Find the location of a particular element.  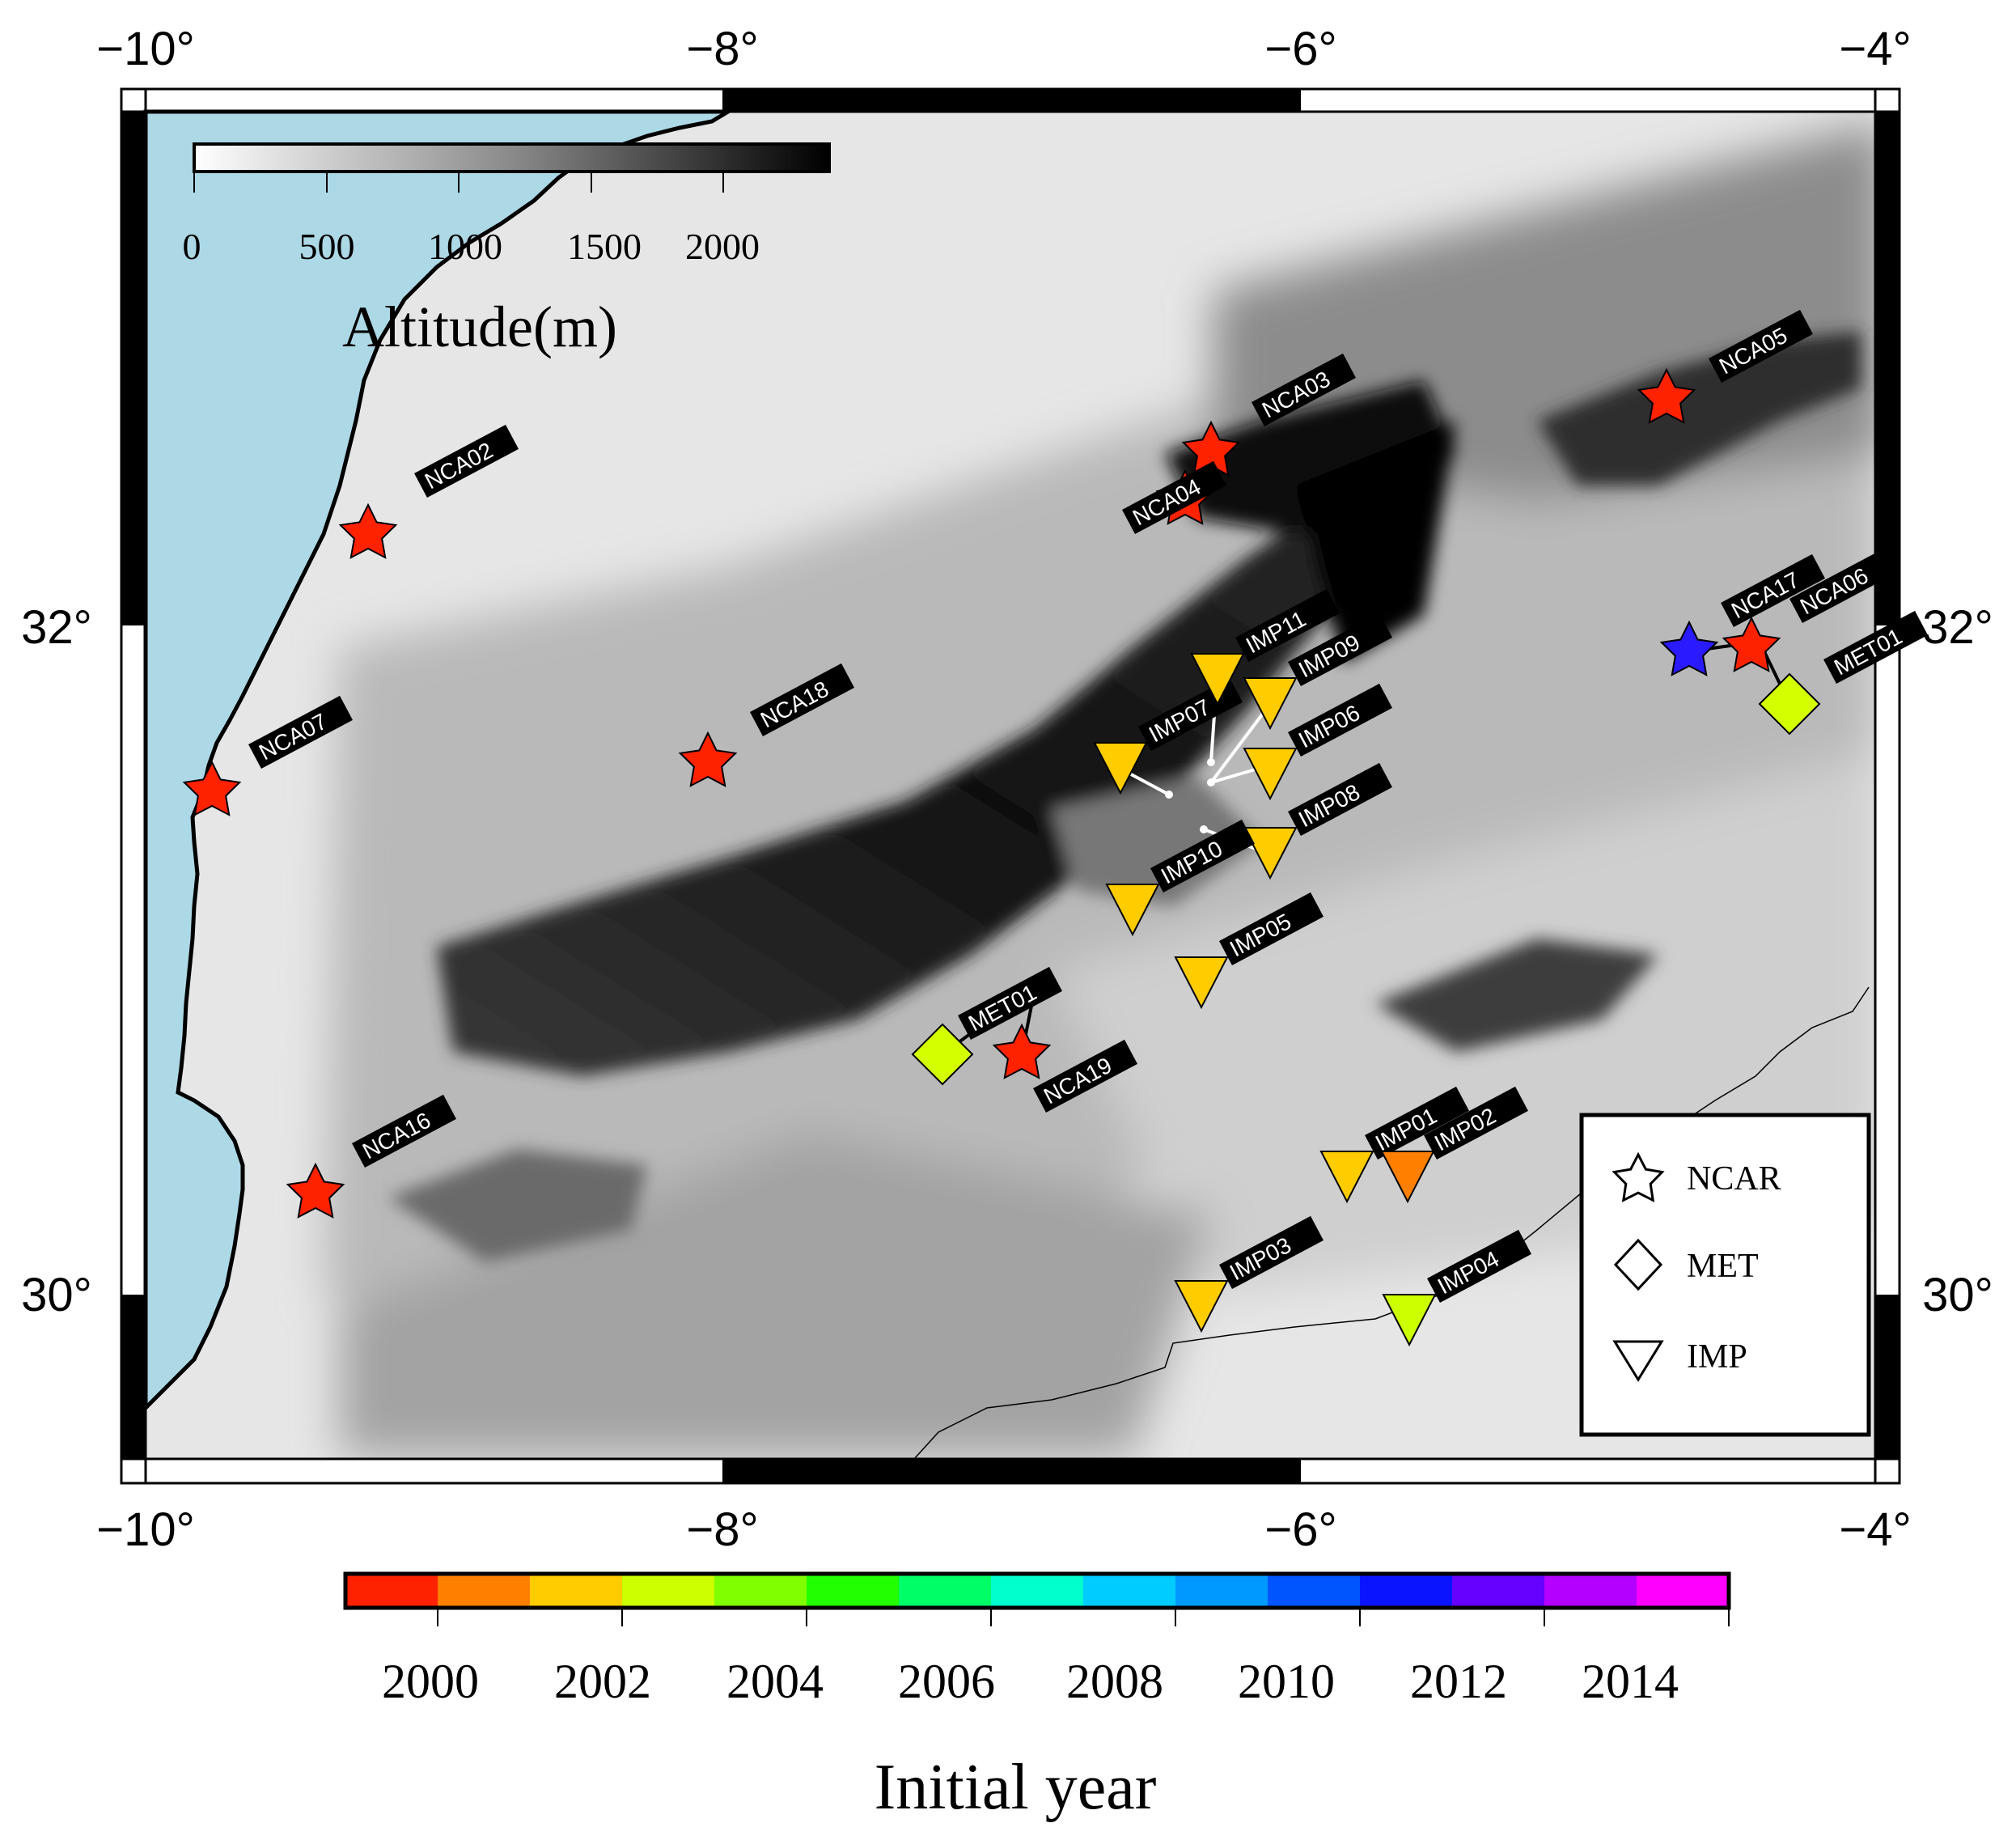

station-nca07: NCA07 is located at coordinates (267, 755).